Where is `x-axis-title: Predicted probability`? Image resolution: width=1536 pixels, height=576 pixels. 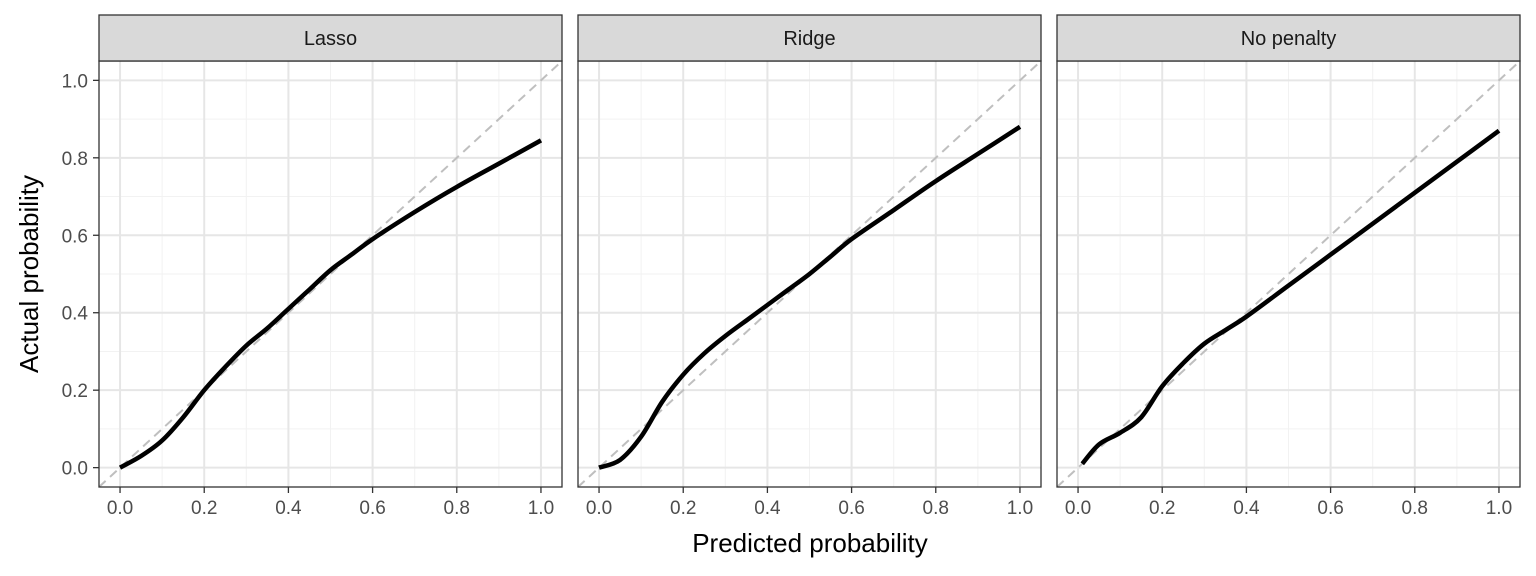
x-axis-title: Predicted probability is located at coordinates (810, 543).